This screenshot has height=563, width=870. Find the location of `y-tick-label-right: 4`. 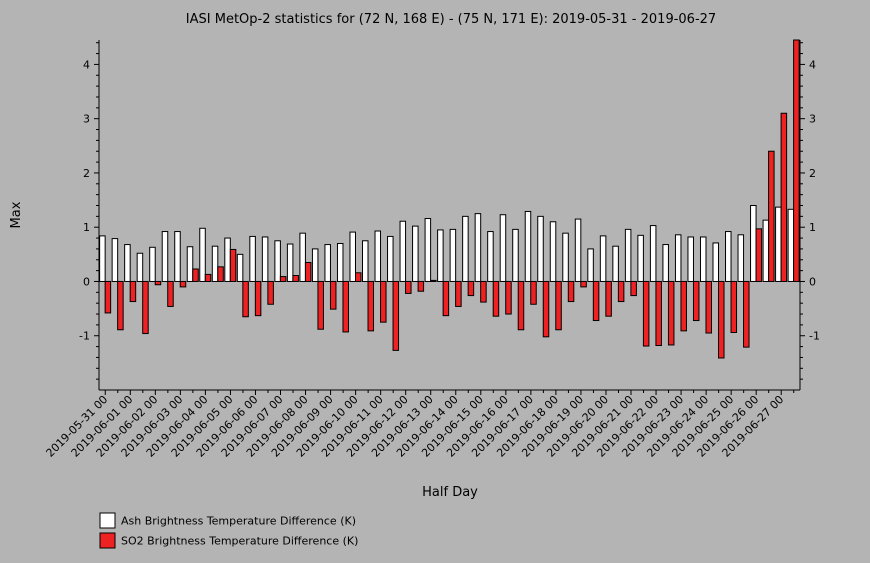

y-tick-label-right: 4 is located at coordinates (812, 64).